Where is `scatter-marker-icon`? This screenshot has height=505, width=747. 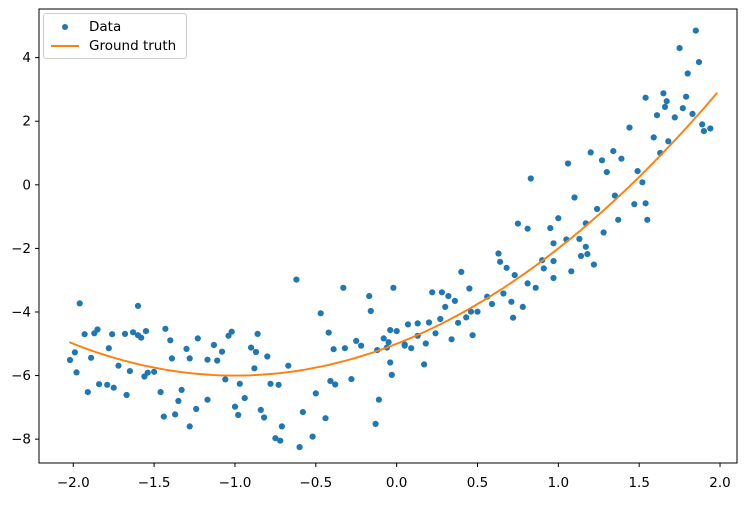
scatter-marker-icon is located at coordinates (65, 27).